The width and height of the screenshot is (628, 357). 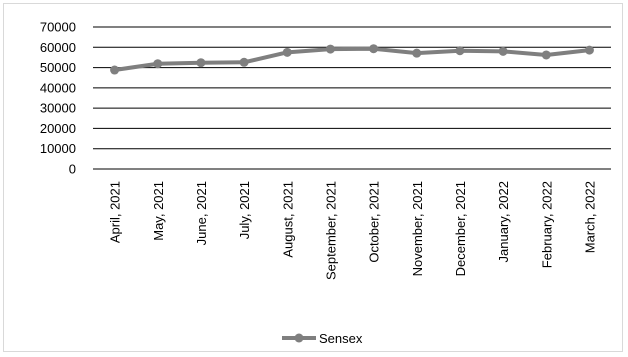 I want to click on y-tick-label: 60000, so click(x=58, y=47).